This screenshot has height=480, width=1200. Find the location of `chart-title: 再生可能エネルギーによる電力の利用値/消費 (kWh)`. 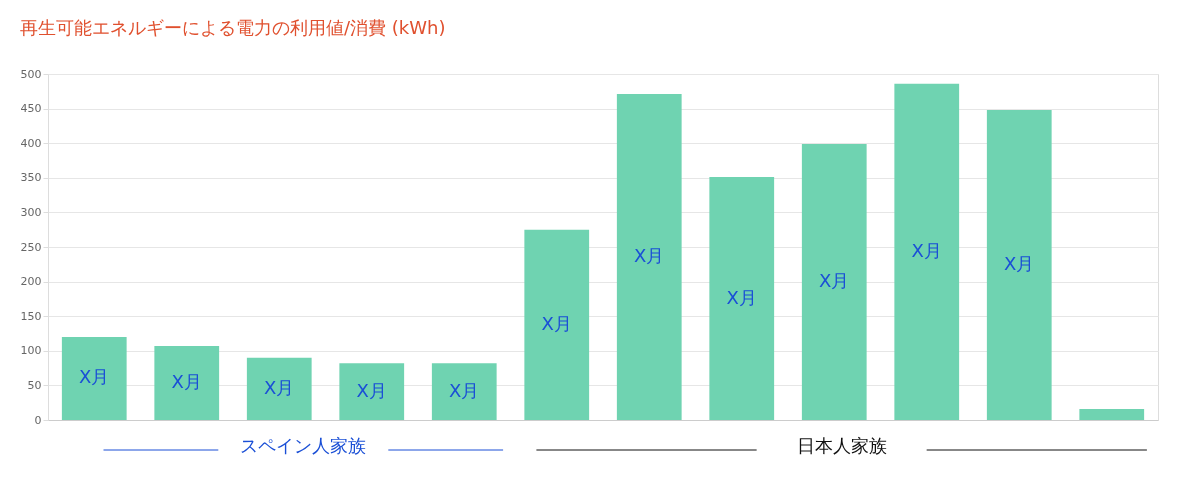

chart-title: 再生可能エネルギーによる電力の利用値/消費 (kWh) is located at coordinates (233, 27).